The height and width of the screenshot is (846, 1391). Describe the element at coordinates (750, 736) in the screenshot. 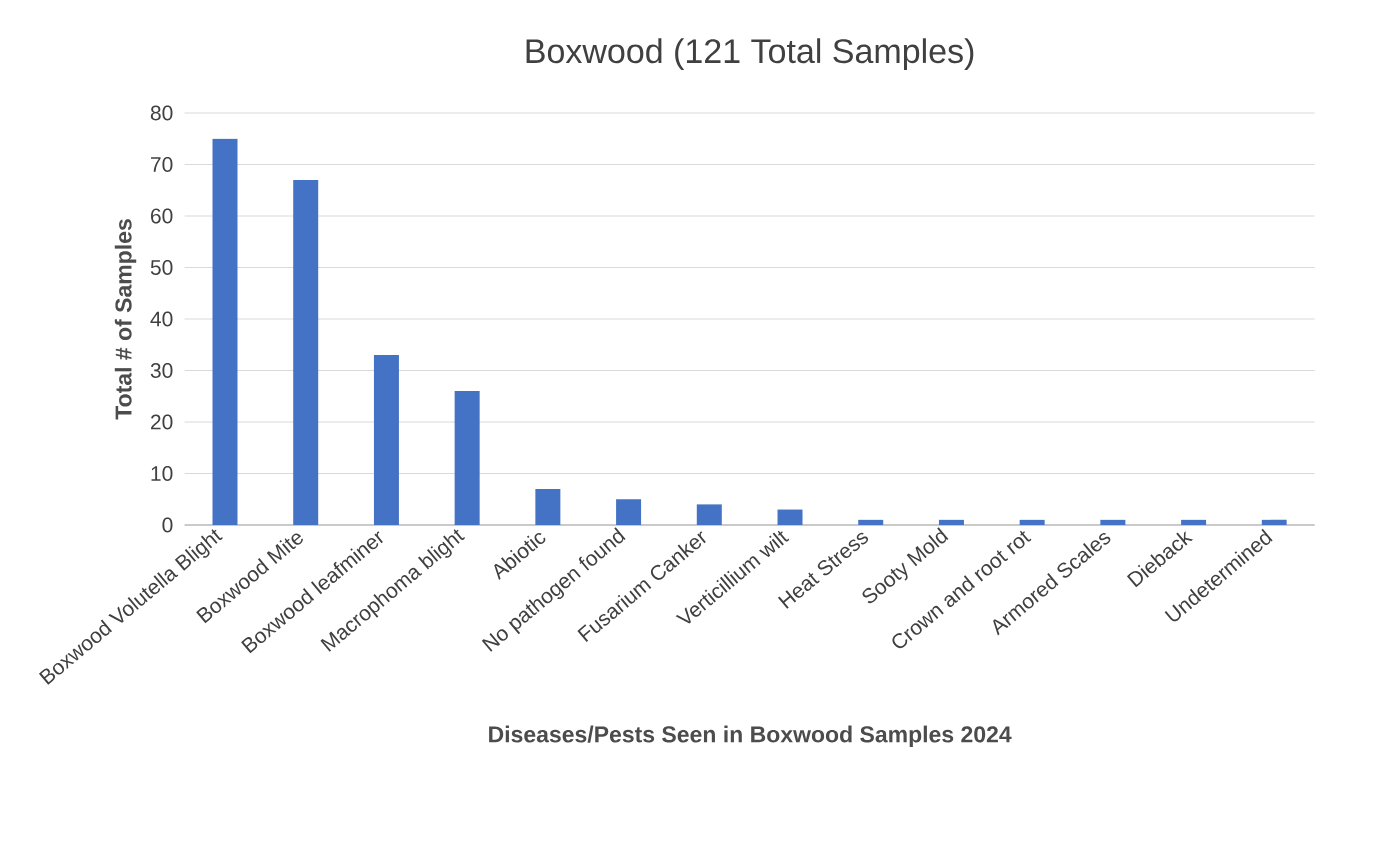

I see `x-axis-title: Diseases/Pests Seen in Boxwood Samples 2024` at that location.